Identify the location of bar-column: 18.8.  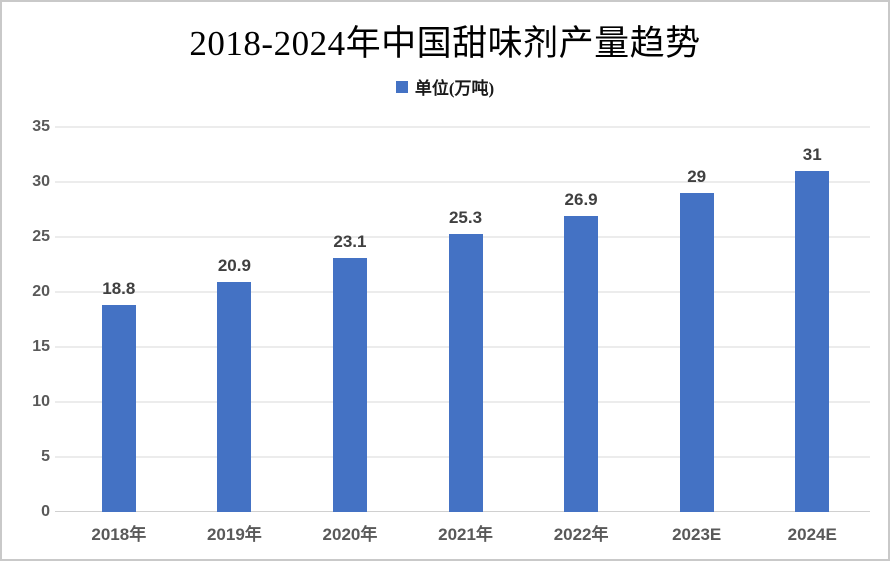
(119, 319).